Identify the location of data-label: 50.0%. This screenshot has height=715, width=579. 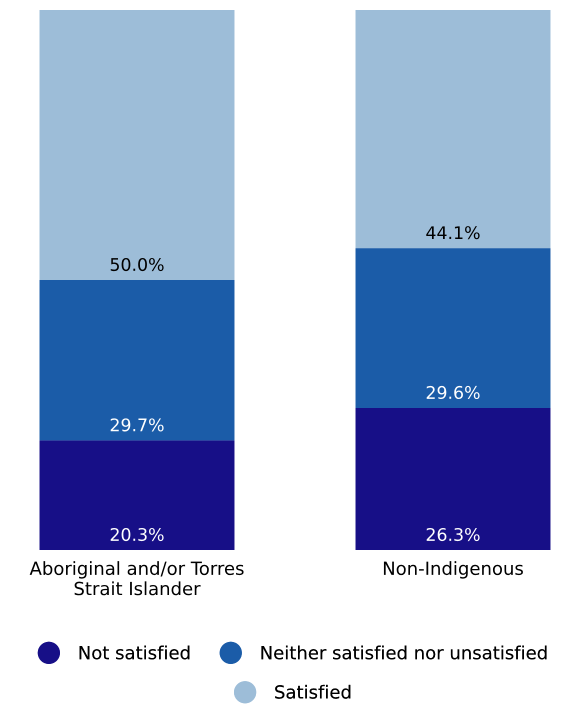
(137, 265).